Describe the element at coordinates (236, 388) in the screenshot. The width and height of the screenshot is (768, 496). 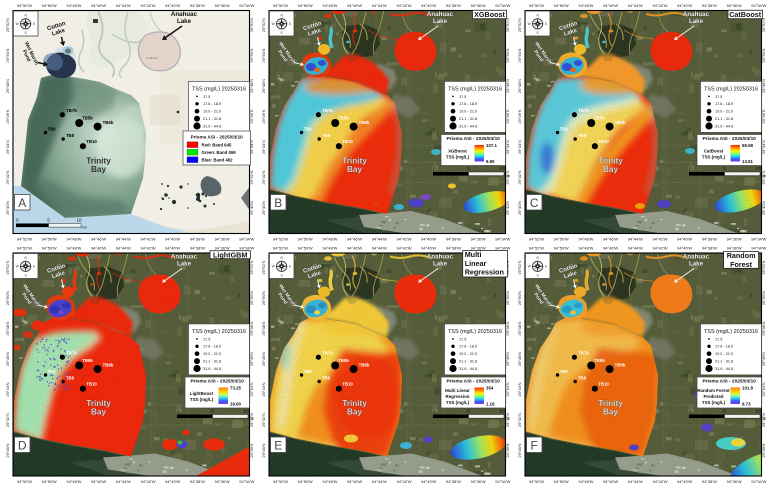
I see `svg-text: 73.25` at that location.